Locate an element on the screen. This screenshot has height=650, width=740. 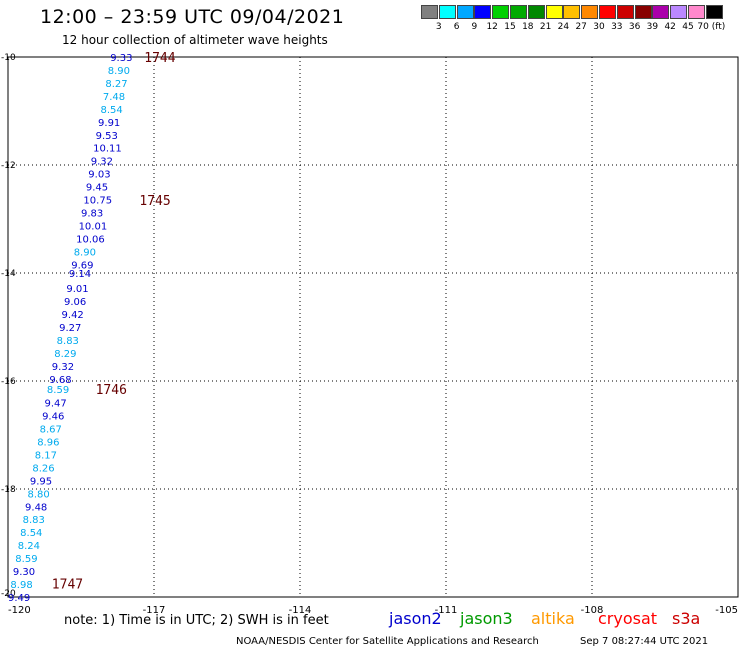
time-label: 1745 is located at coordinates (154, 201).